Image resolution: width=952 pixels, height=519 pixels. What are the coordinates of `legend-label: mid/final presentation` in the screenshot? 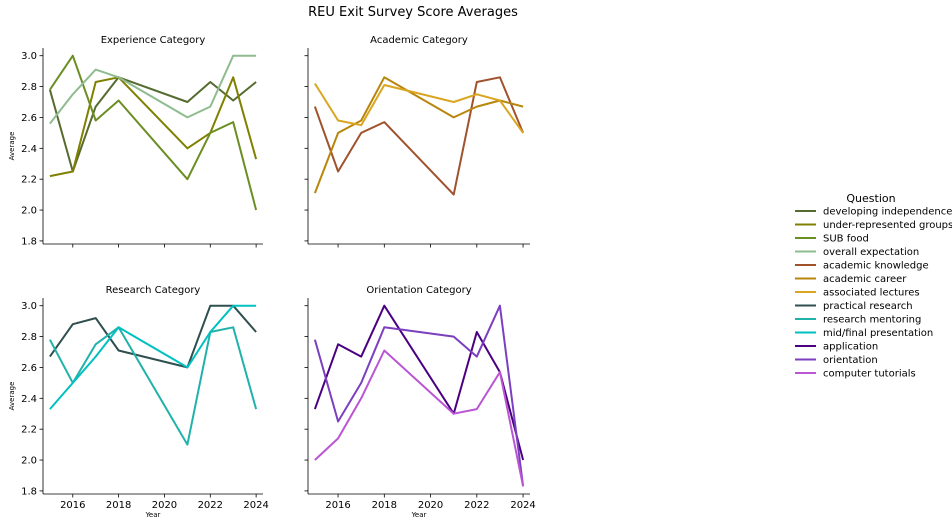 It's located at (878, 333).